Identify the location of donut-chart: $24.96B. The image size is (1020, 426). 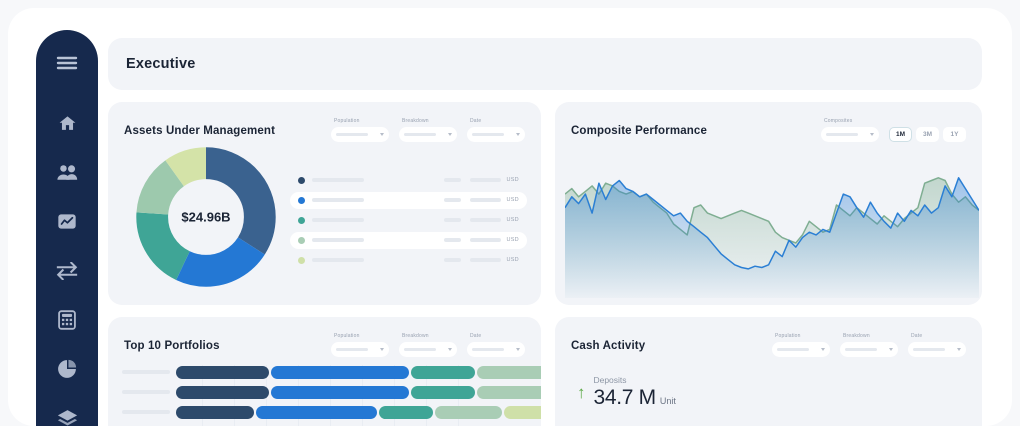
(206, 217).